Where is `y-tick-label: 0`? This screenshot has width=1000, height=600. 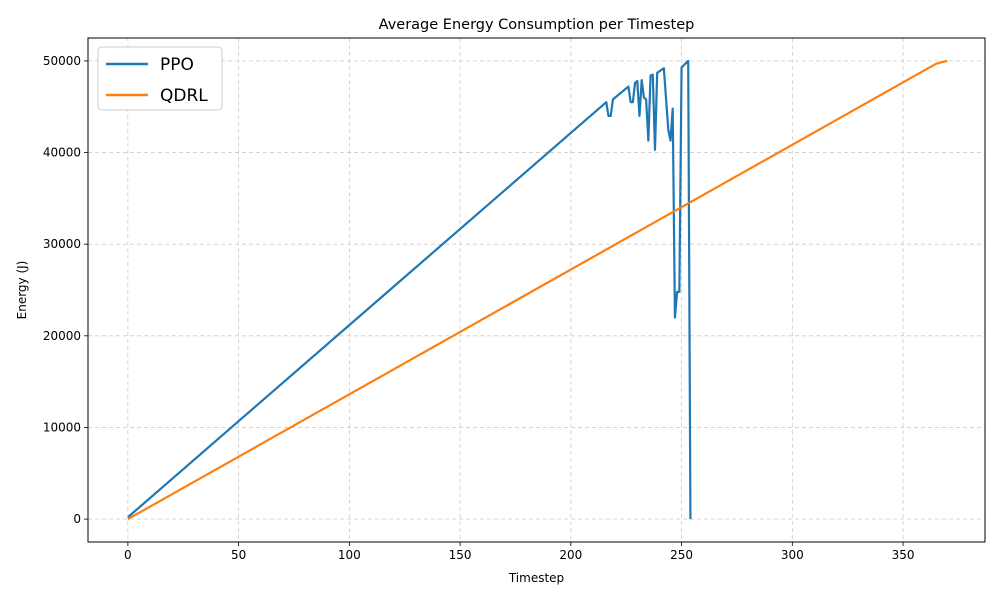
y-tick-label: 0 is located at coordinates (77, 519).